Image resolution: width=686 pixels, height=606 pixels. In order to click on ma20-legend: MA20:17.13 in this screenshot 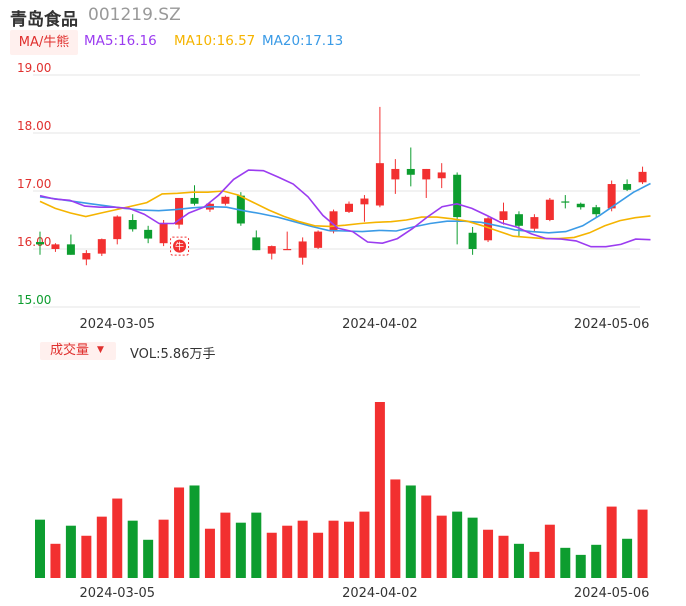, I will do `click(303, 41)`.